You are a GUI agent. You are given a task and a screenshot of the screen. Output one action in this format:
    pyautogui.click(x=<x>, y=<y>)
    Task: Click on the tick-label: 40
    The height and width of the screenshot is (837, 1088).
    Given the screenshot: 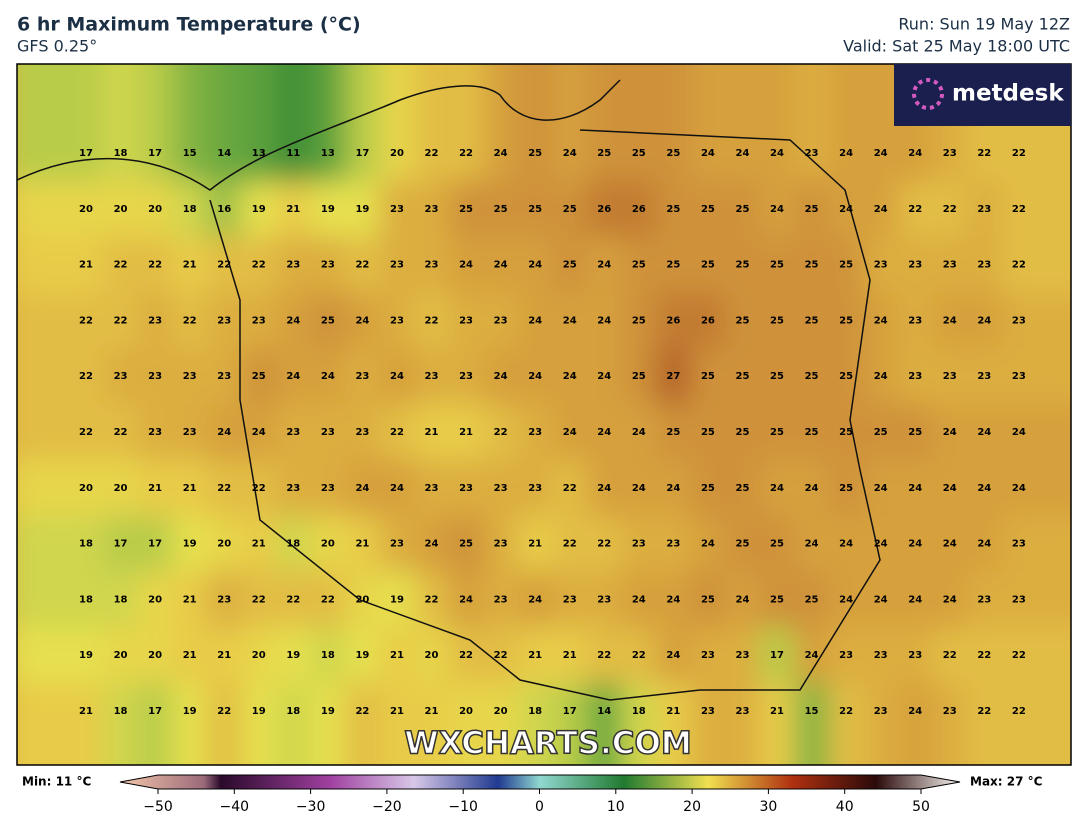 What is the action you would take?
    pyautogui.click(x=845, y=807)
    